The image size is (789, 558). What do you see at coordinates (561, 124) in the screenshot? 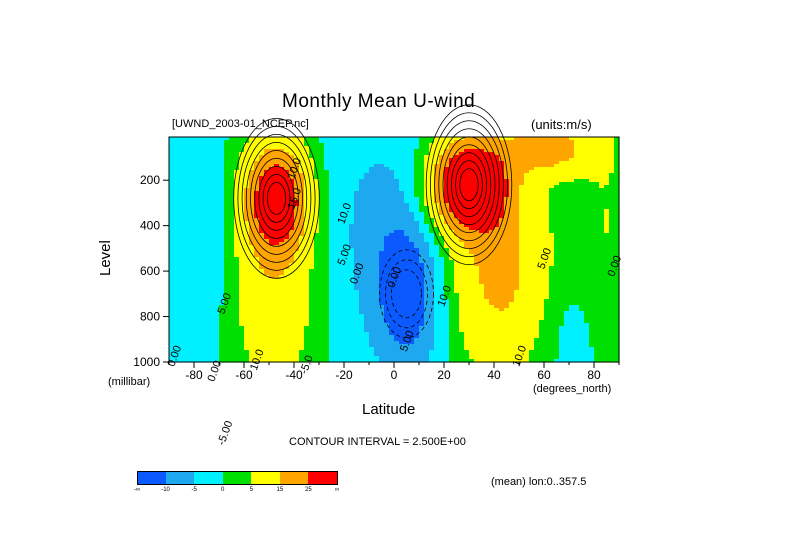
I see `units-label: (units:m/s)` at bounding box center [561, 124].